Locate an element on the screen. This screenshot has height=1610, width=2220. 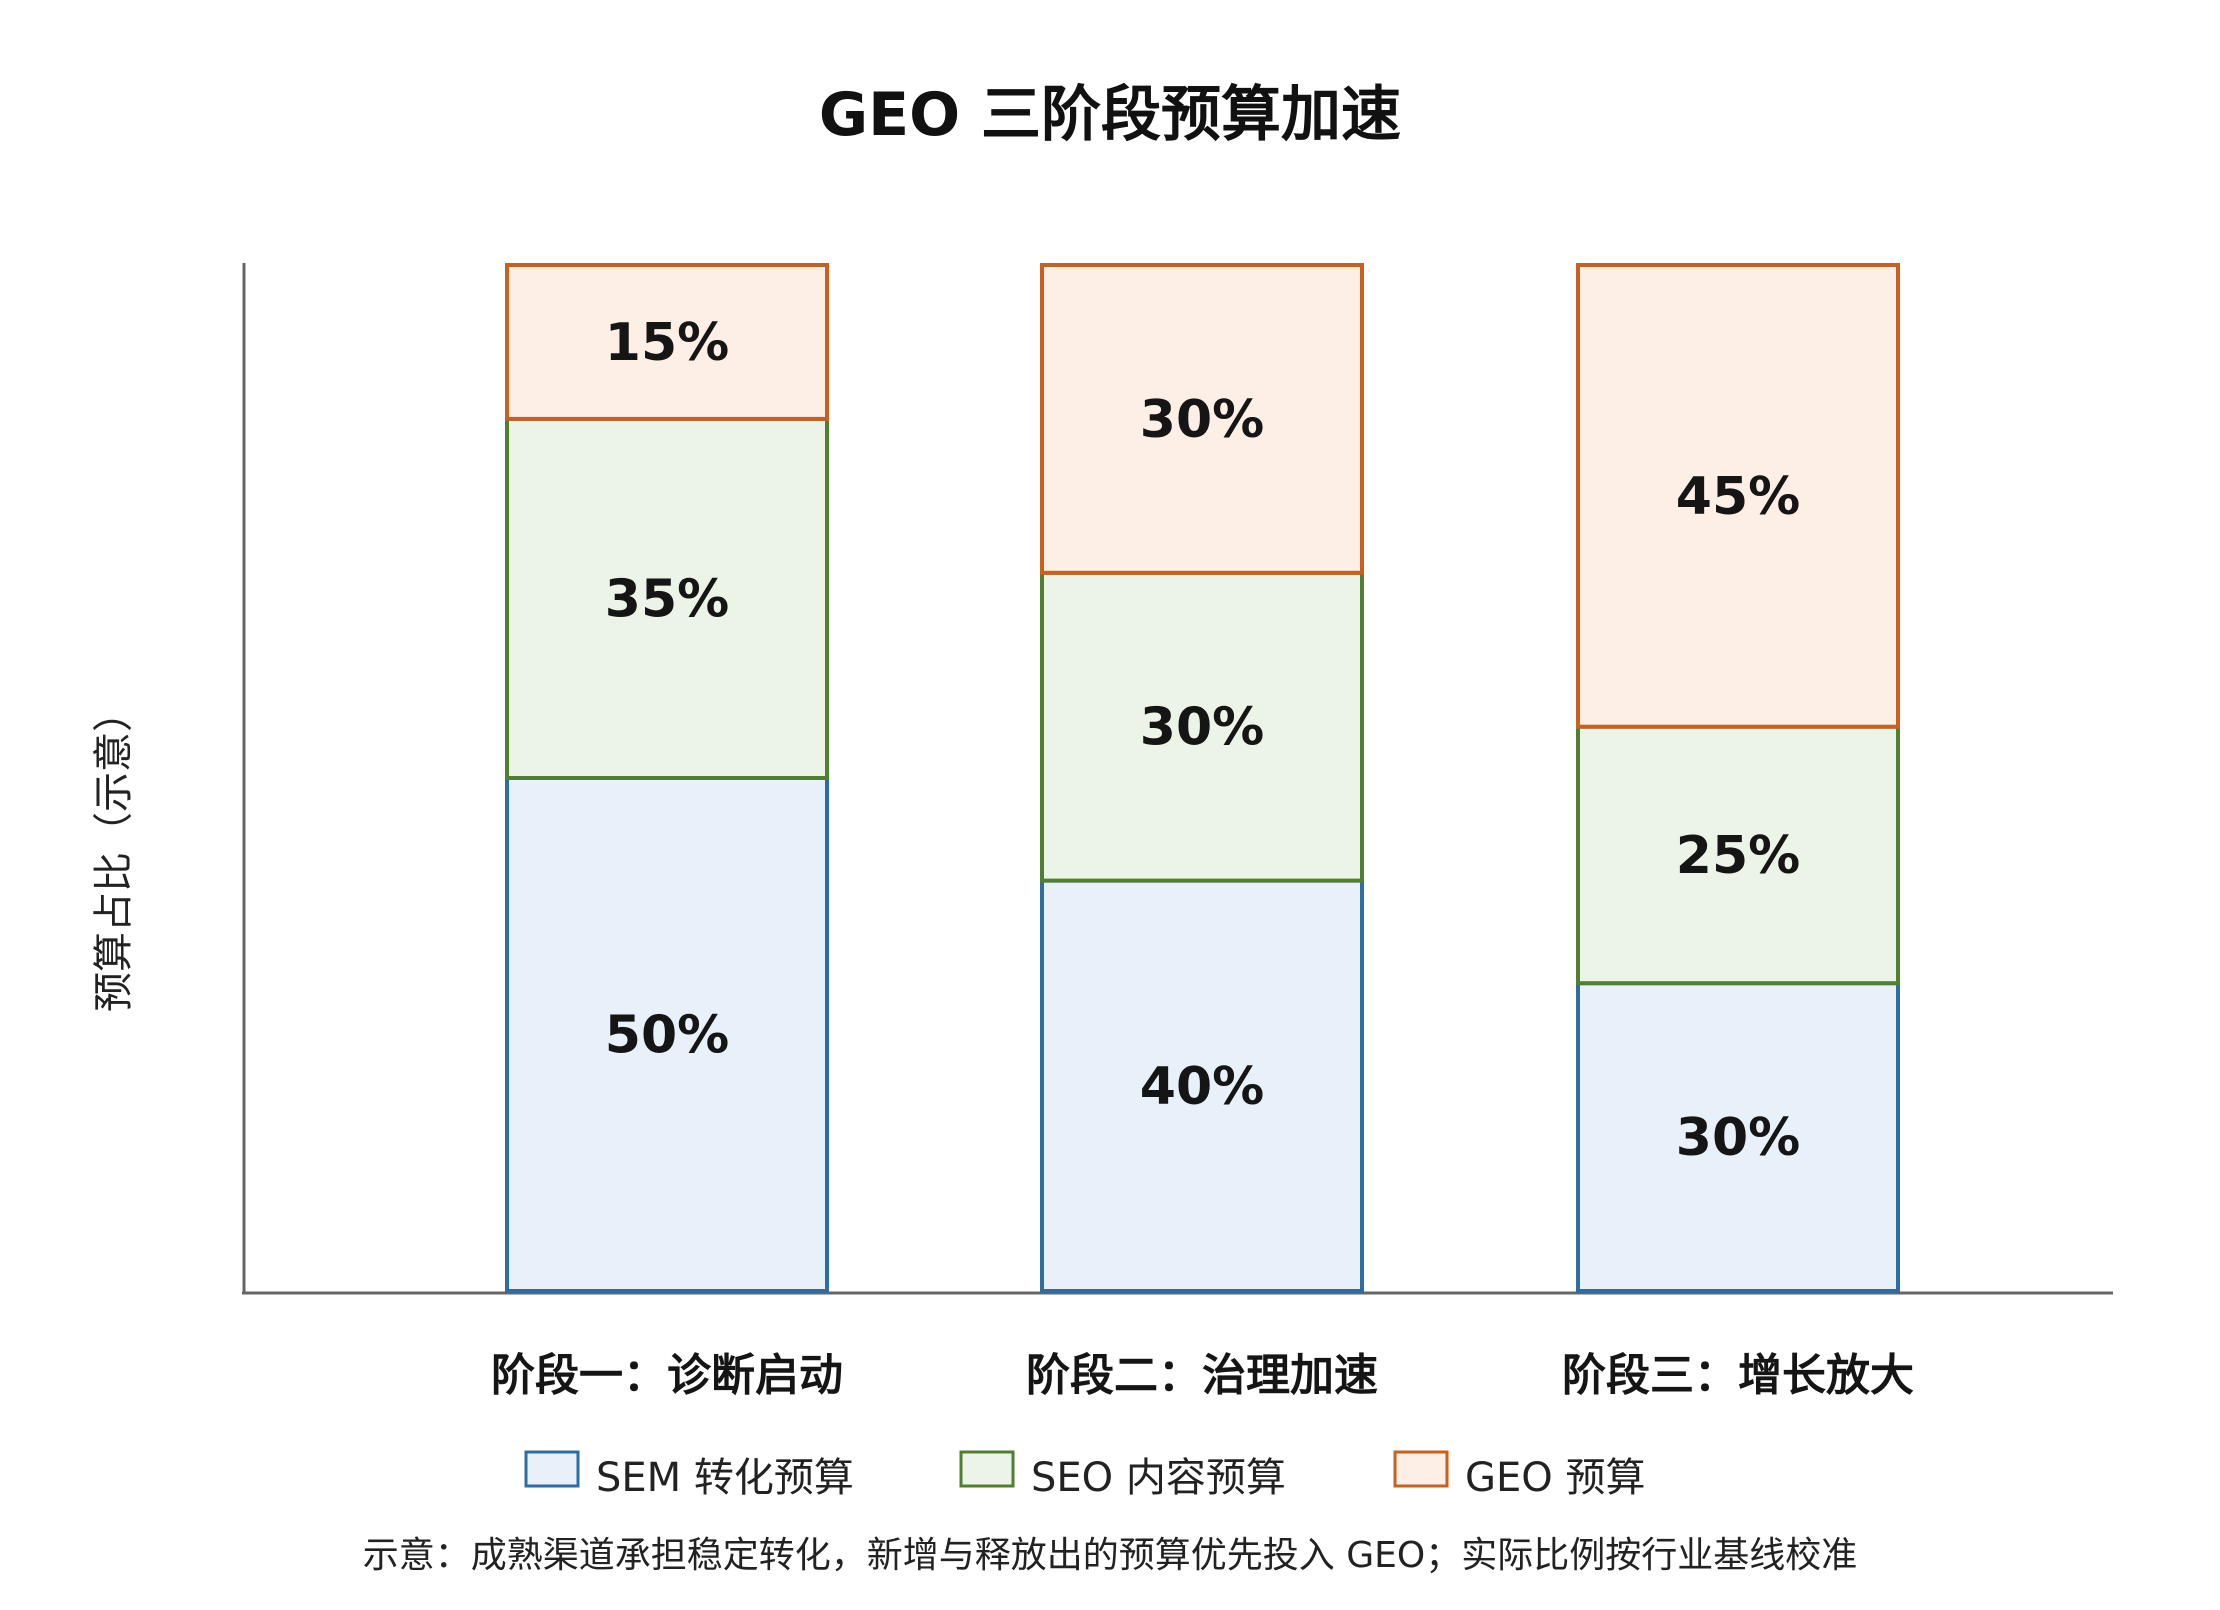
x-tick-label: 阶段一：诊断启动 is located at coordinates (667, 1375).